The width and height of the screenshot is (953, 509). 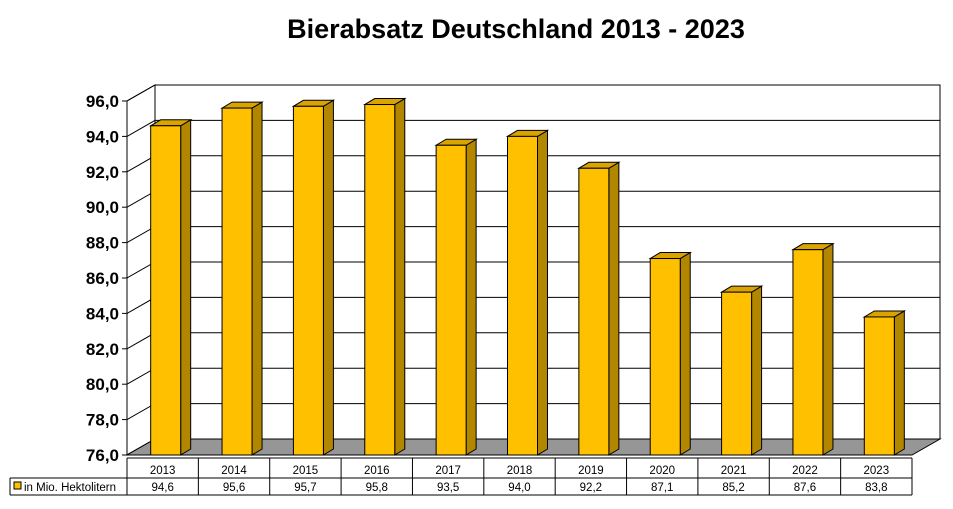 What do you see at coordinates (162, 488) in the screenshot?
I see `data-label: 94,6` at bounding box center [162, 488].